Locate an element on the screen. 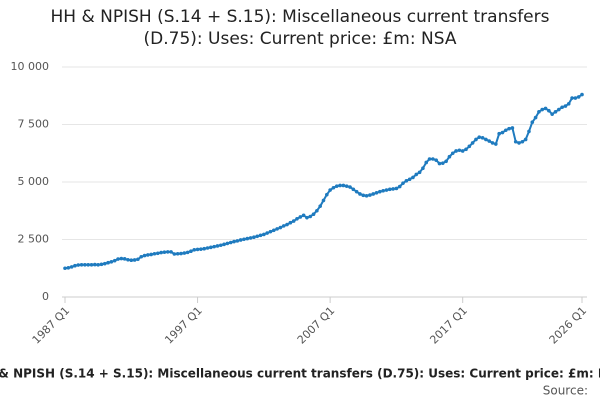 The width and height of the screenshot is (600, 400). y-tick-label: 10 000 is located at coordinates (30, 66).